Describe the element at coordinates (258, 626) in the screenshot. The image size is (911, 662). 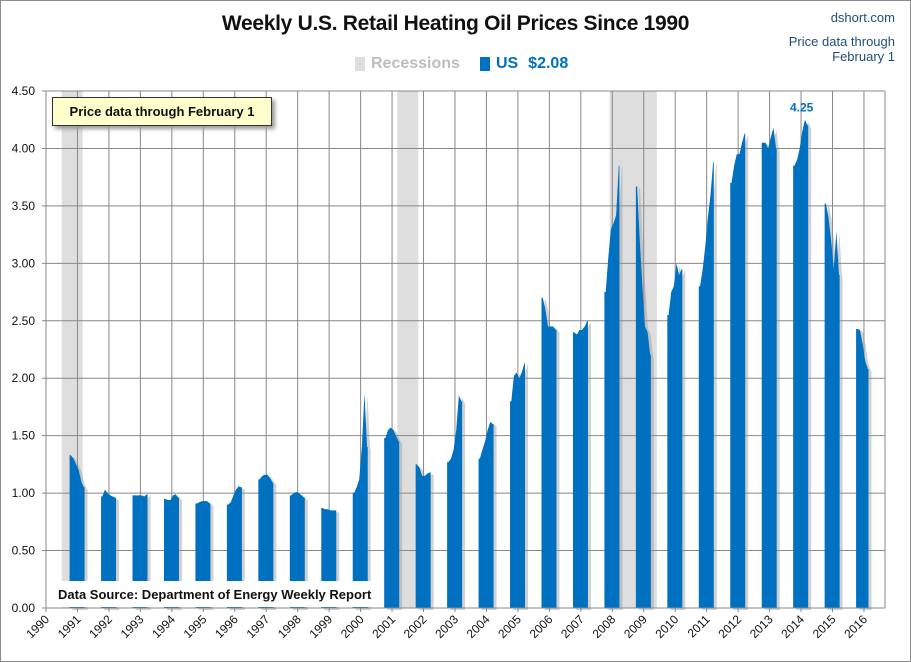
I see `x-tick-label: 1997` at that location.